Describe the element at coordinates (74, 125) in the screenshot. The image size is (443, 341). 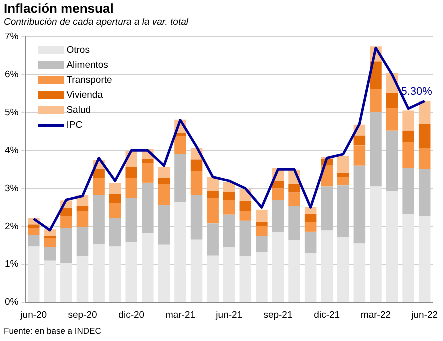
I see `legend-label: IPC` at that location.